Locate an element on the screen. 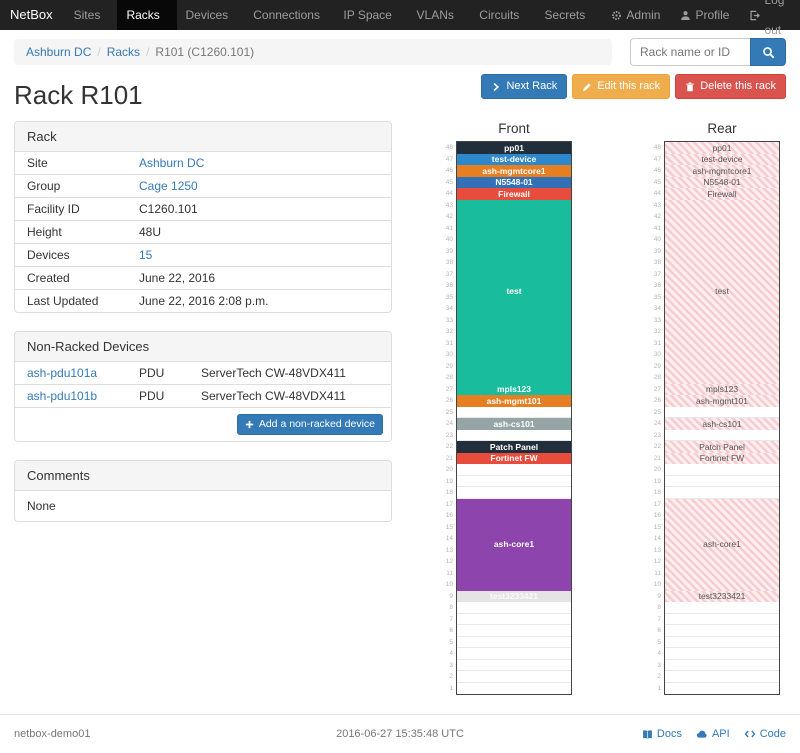 Image resolution: width=800 pixels, height=753 pixels. search-icon is located at coordinates (768, 52).